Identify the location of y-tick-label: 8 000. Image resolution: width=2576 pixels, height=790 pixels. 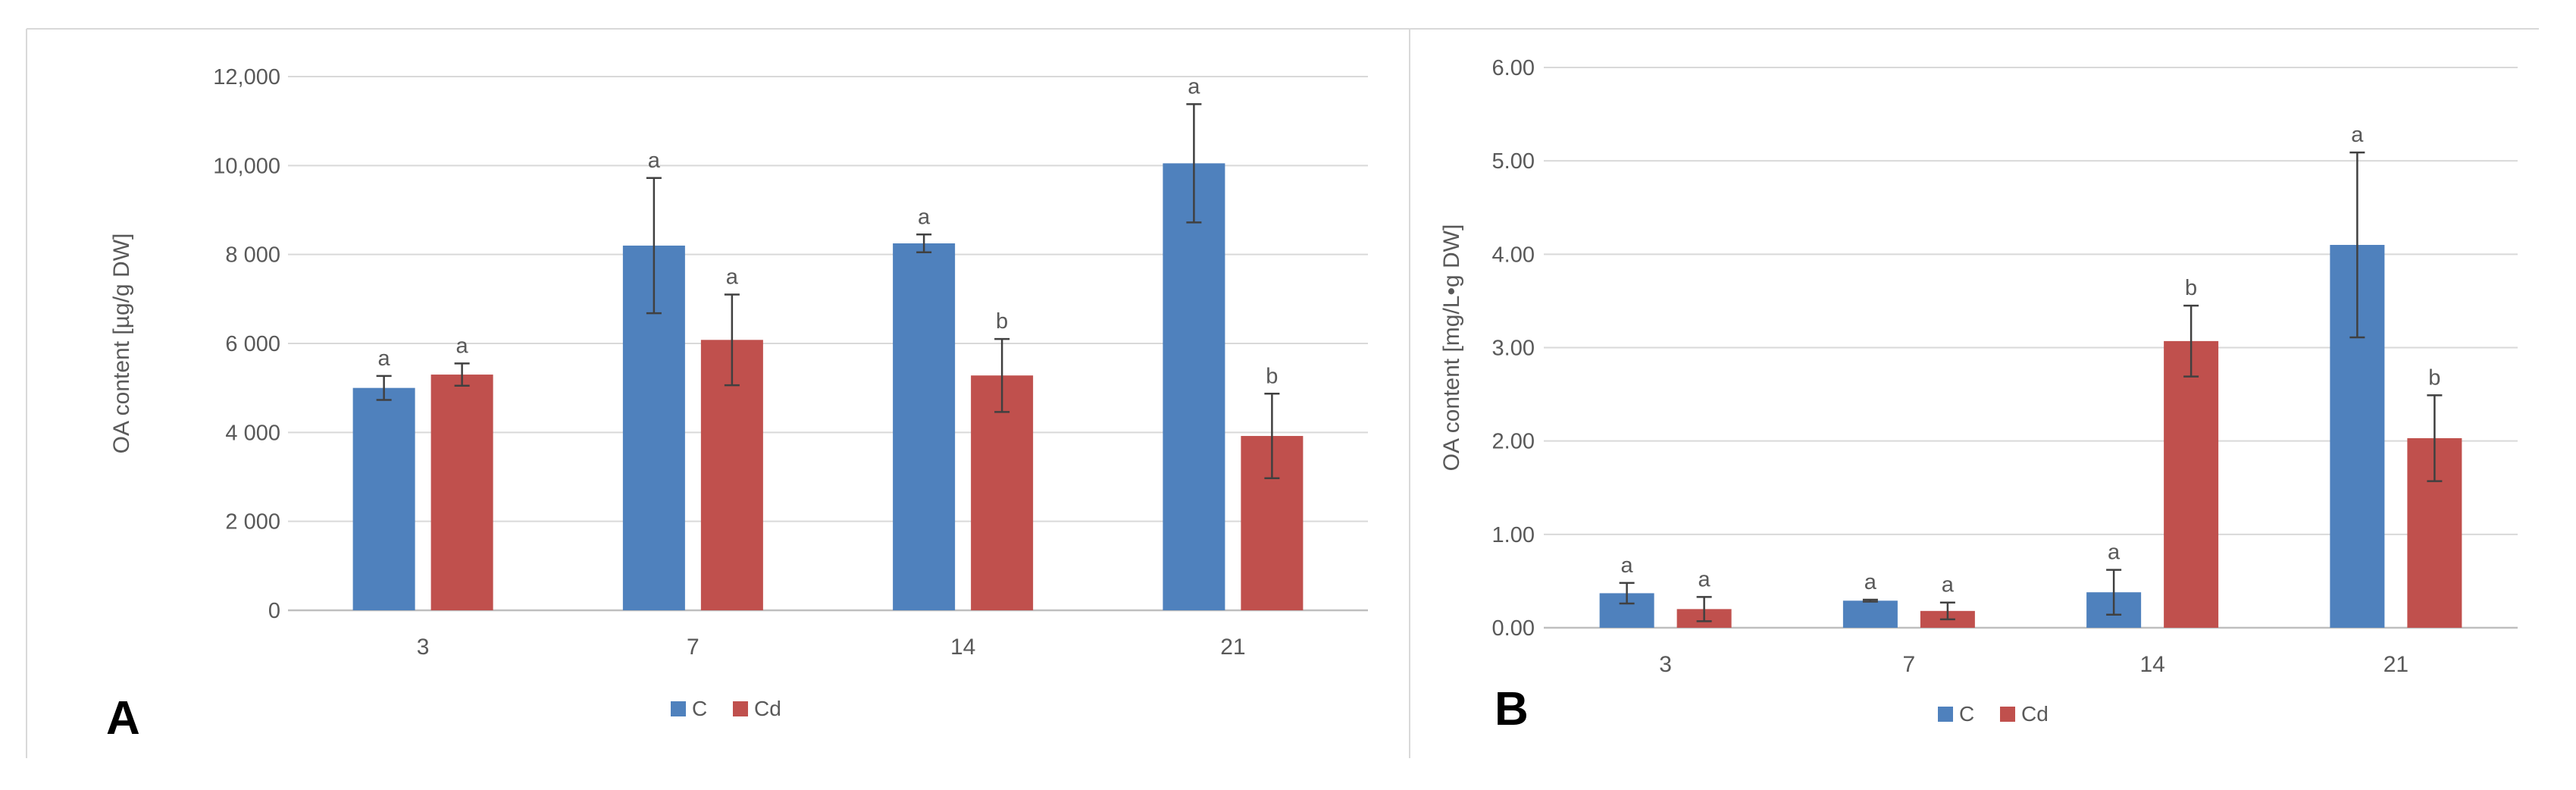
(253, 255).